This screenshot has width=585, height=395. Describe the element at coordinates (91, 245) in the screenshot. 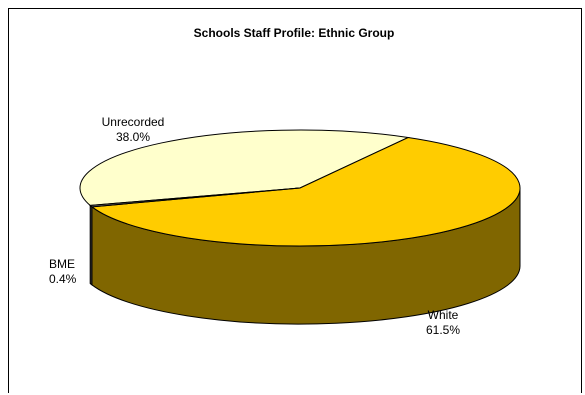

I see `pie-side-bme` at that location.